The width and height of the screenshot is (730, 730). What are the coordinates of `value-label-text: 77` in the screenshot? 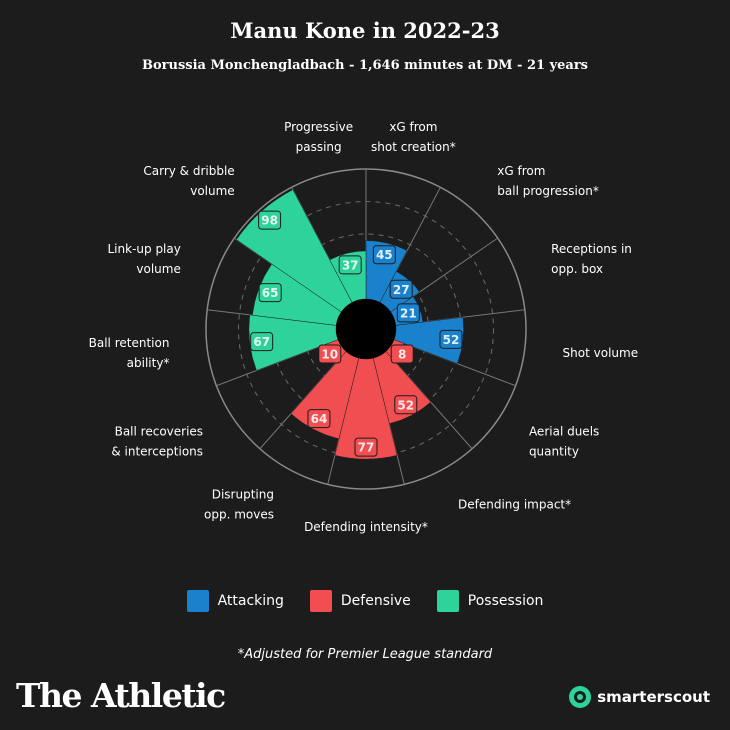 It's located at (366, 448).